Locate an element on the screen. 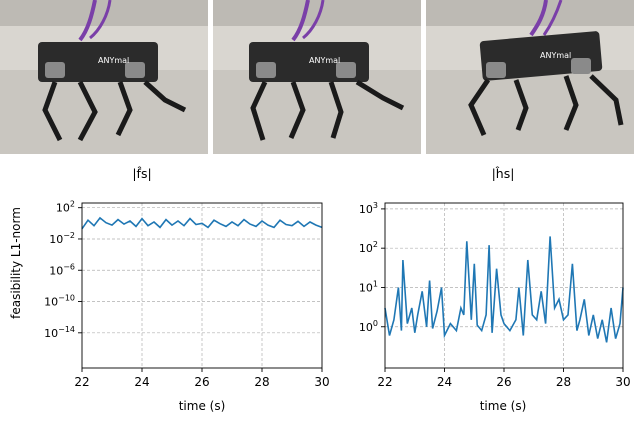 The width and height of the screenshot is (634, 422). robot-logo-1: ANYmal is located at coordinates (113, 60).